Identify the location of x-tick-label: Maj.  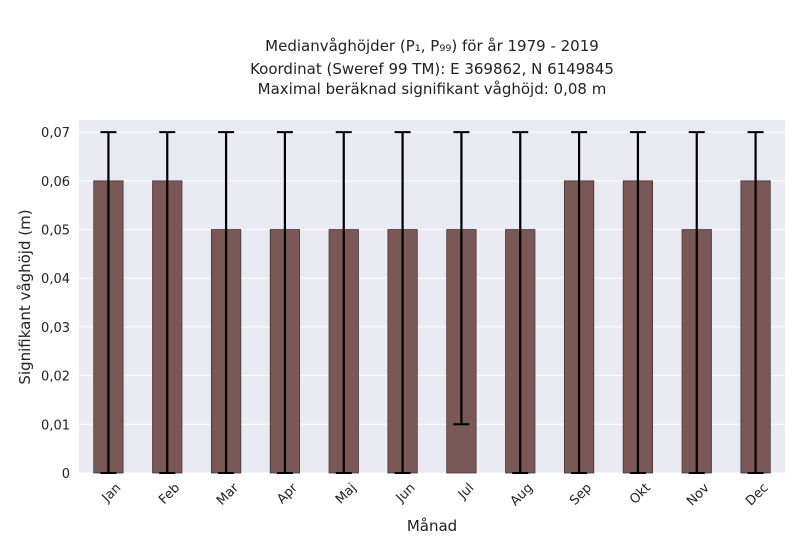
(346, 494).